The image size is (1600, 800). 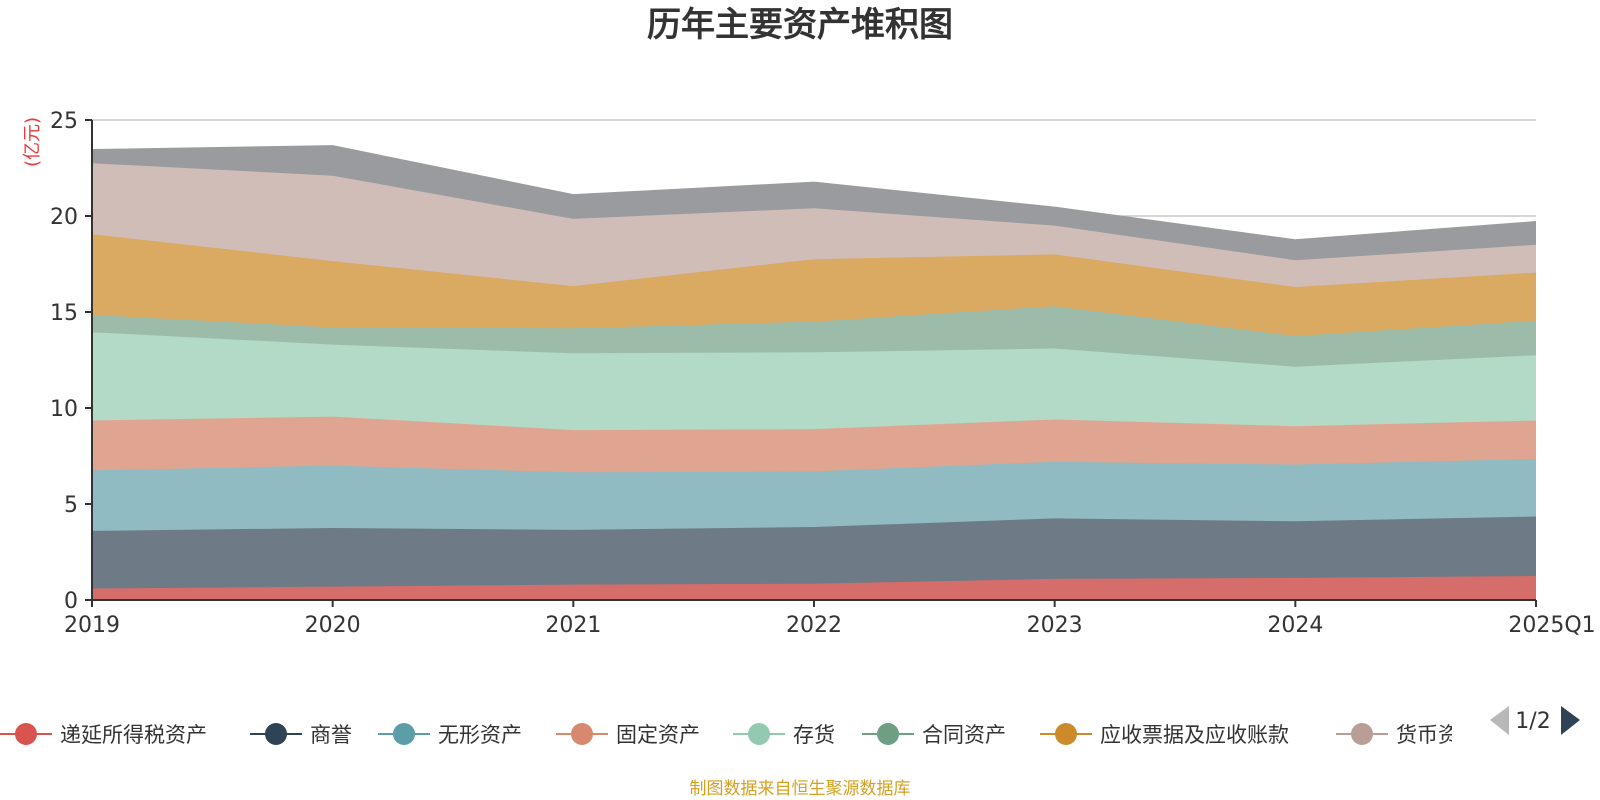 What do you see at coordinates (32, 142) in the screenshot?
I see `y-axis-unit-label: (亿元)` at bounding box center [32, 142].